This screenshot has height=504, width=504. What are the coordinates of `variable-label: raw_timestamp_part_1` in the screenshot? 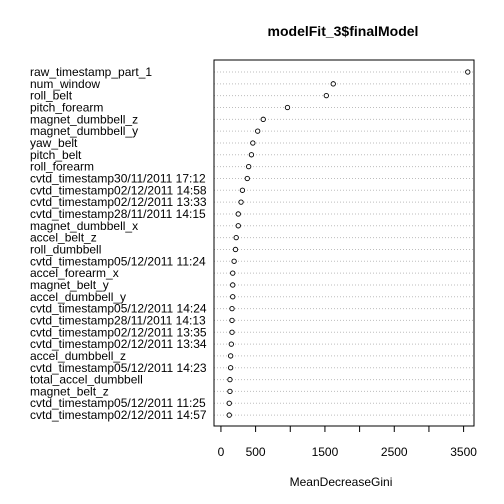 It's located at (91, 72).